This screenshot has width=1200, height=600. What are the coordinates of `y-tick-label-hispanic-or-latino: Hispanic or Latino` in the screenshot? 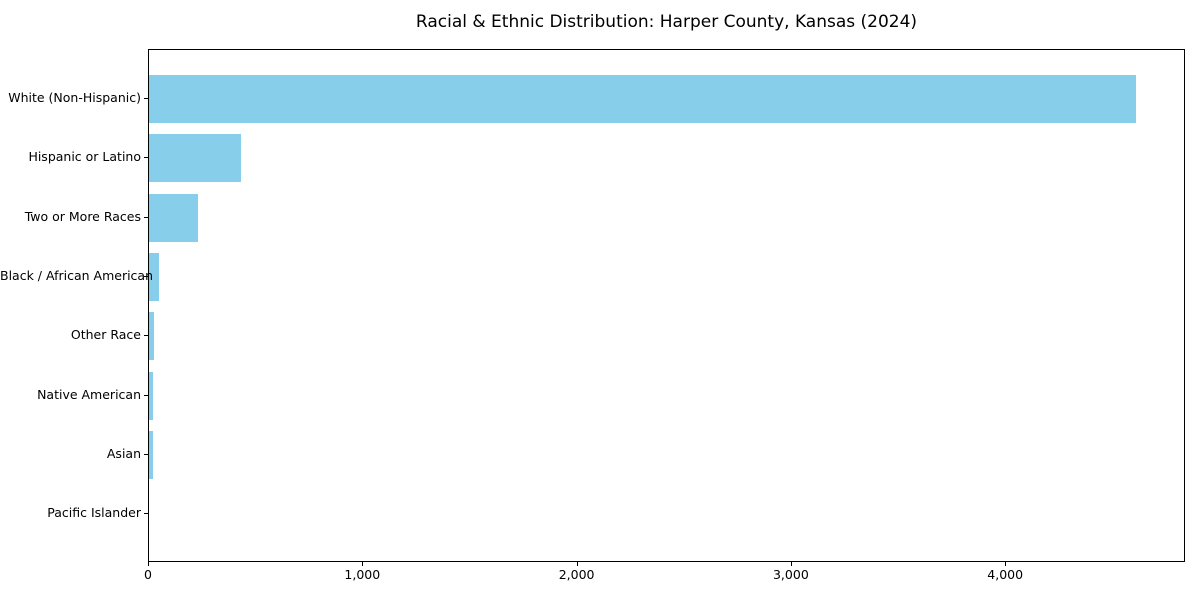 It's located at (84, 157).